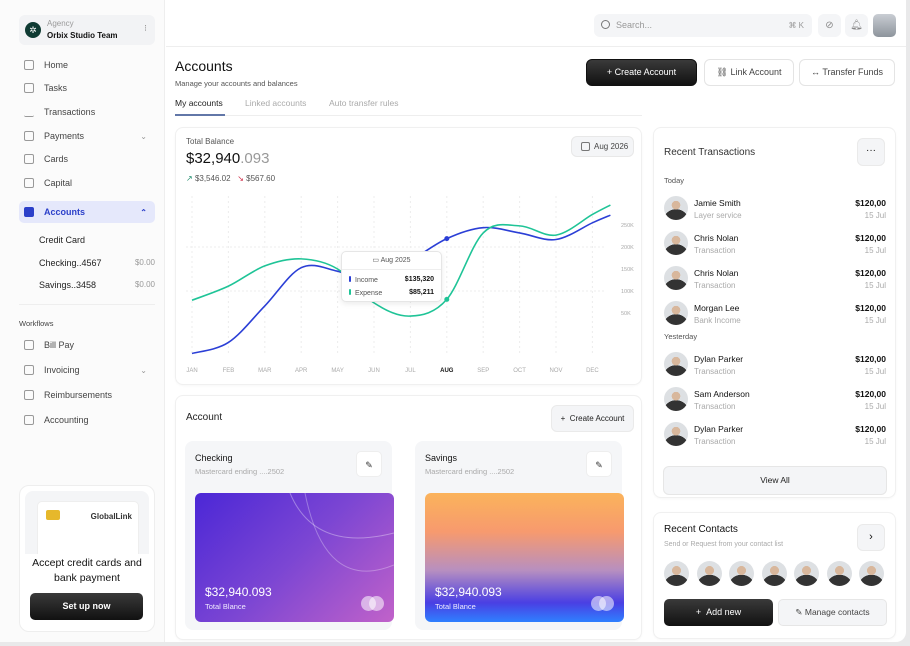 The image size is (910, 646). What do you see at coordinates (775, 314) in the screenshot?
I see `transaction-row: Morgan Lee Bank Income $120,00 15 Jul` at bounding box center [775, 314].